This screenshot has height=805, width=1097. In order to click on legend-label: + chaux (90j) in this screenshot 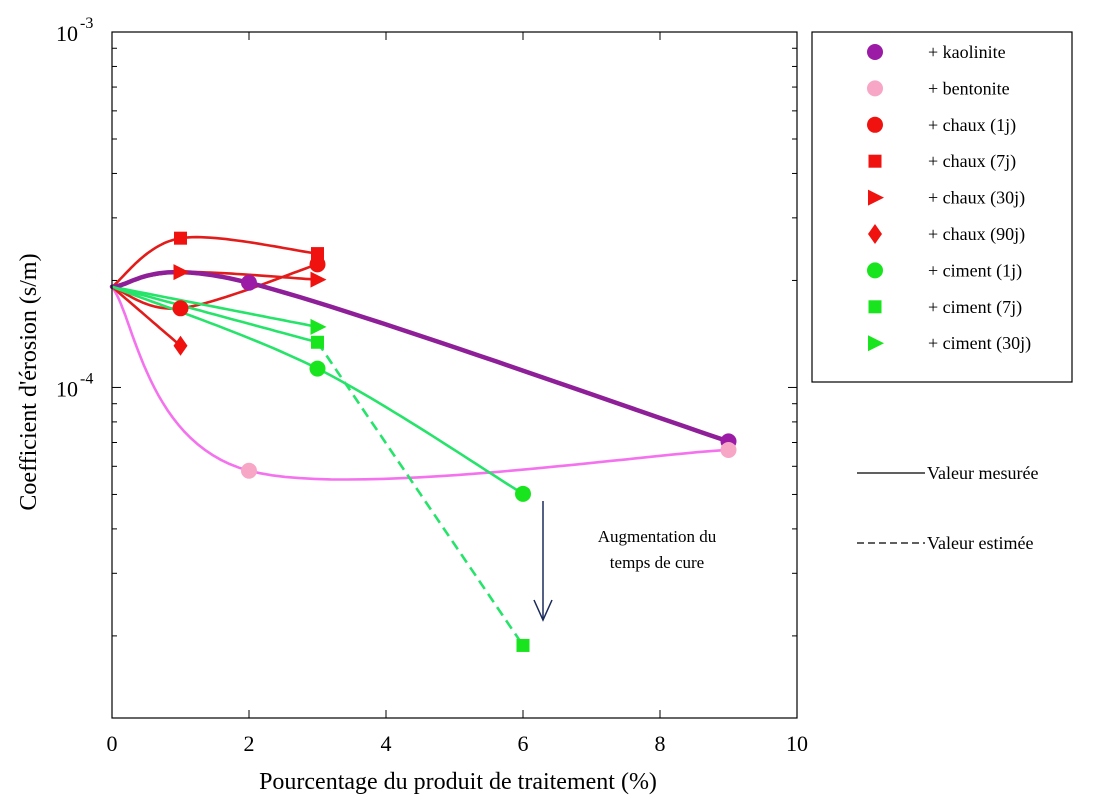, I will do `click(976, 234)`.